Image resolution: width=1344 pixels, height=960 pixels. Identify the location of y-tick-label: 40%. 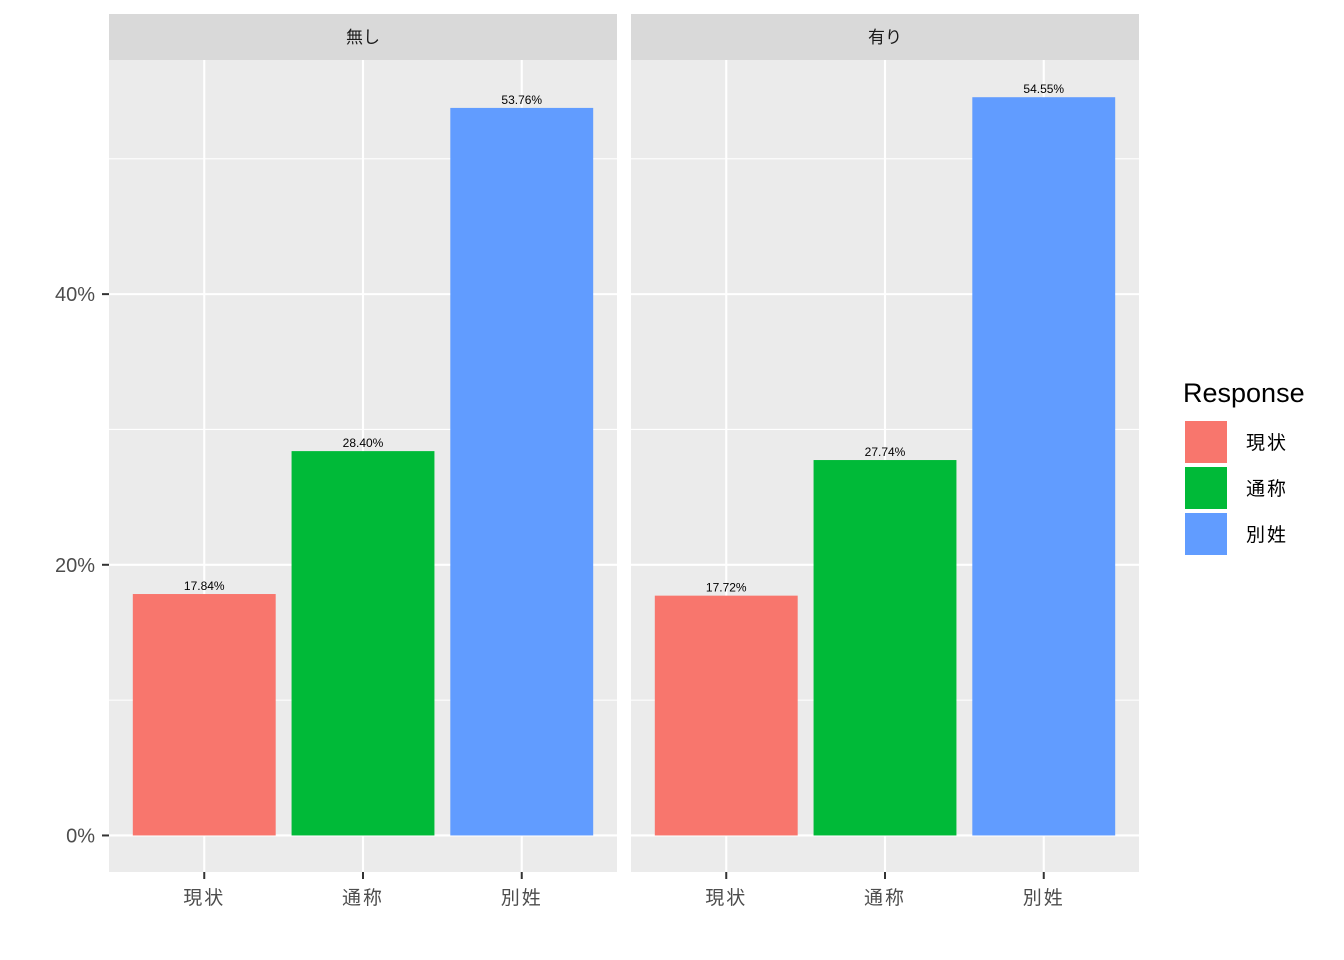
(75, 295).